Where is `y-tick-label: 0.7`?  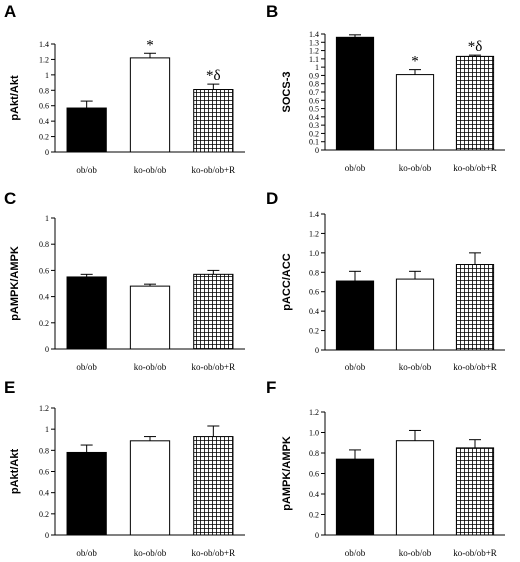 y-tick-label: 0.7 is located at coordinates (314, 92).